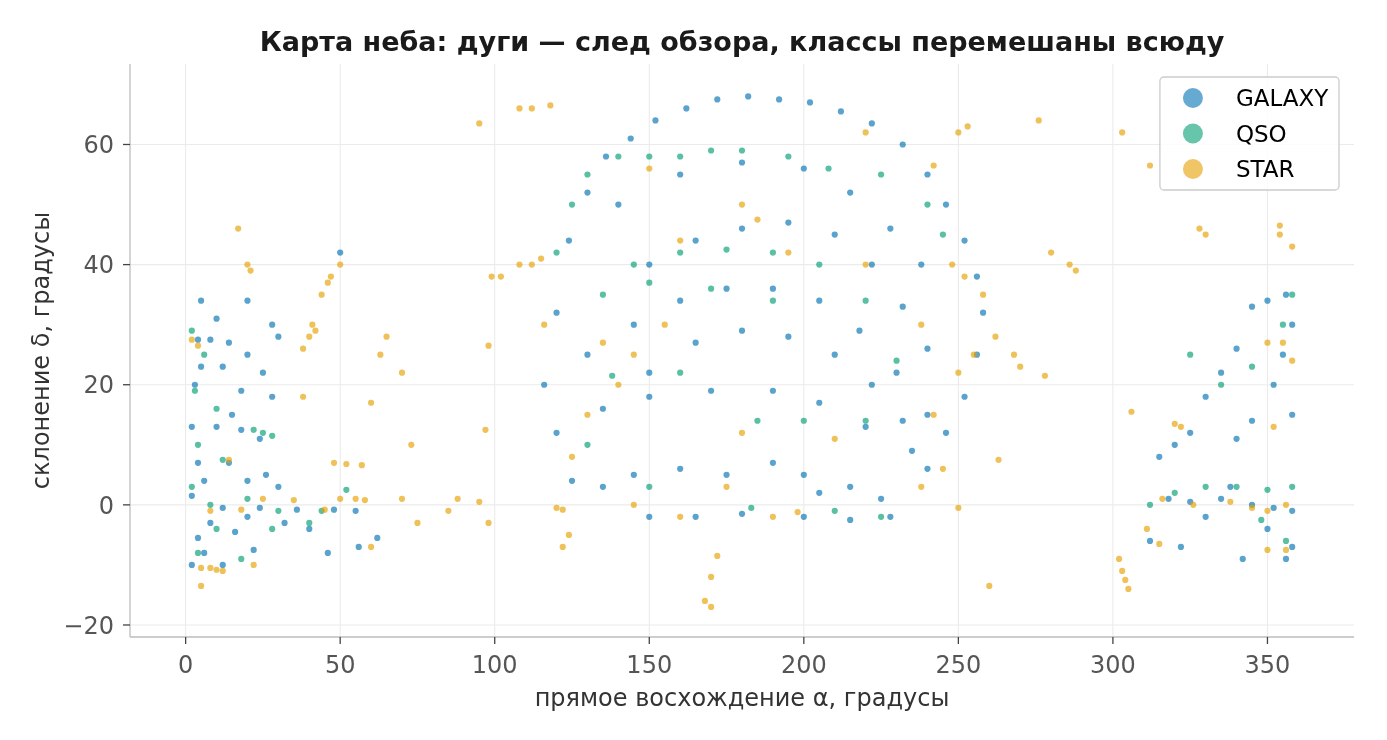 The width and height of the screenshot is (1387, 740). Describe the element at coordinates (88, 625) in the screenshot. I see `y-tick-label: −20` at that location.